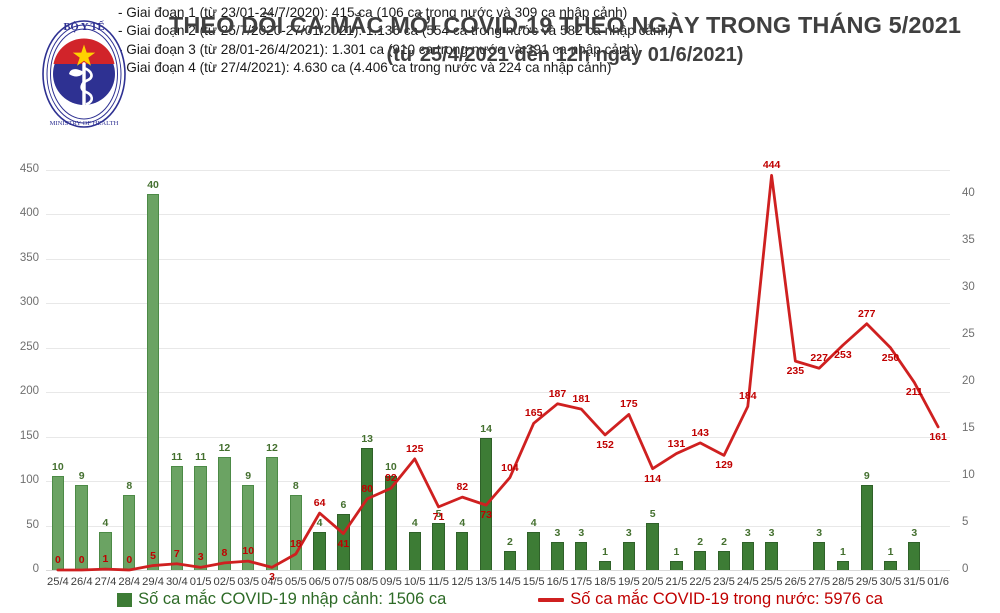 Image resolution: width=1000 pixels, height=613 pixels. Describe the element at coordinates (724, 465) in the screenshot. I see `line-value-label: 129` at that location.